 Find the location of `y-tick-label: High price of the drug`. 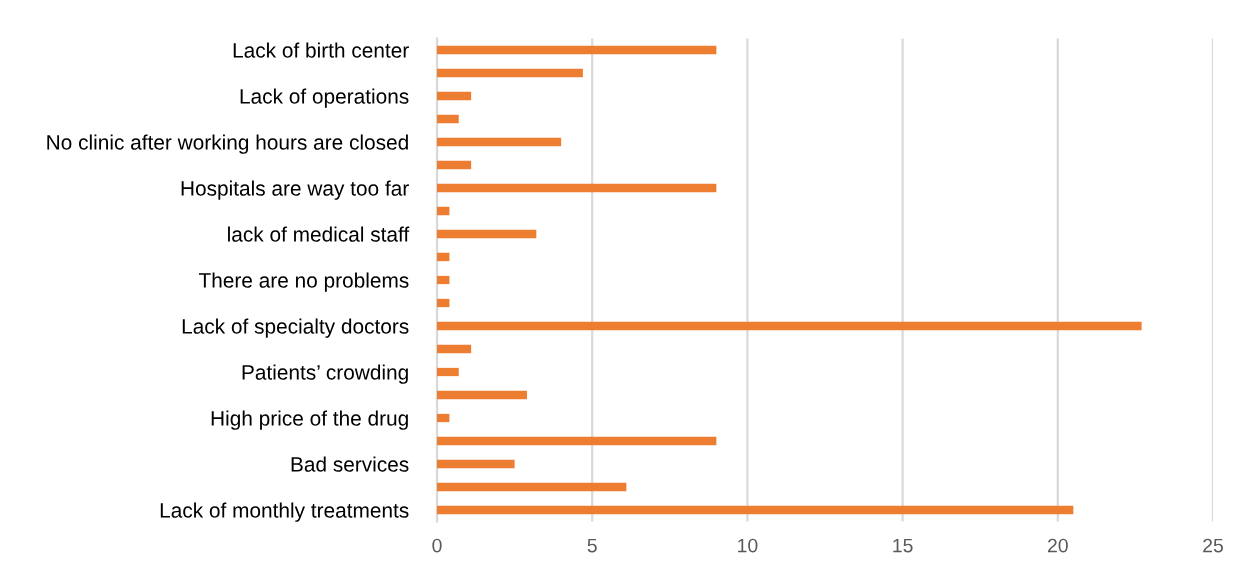

y-tick-label: High price of the drug is located at coordinates (309, 420).